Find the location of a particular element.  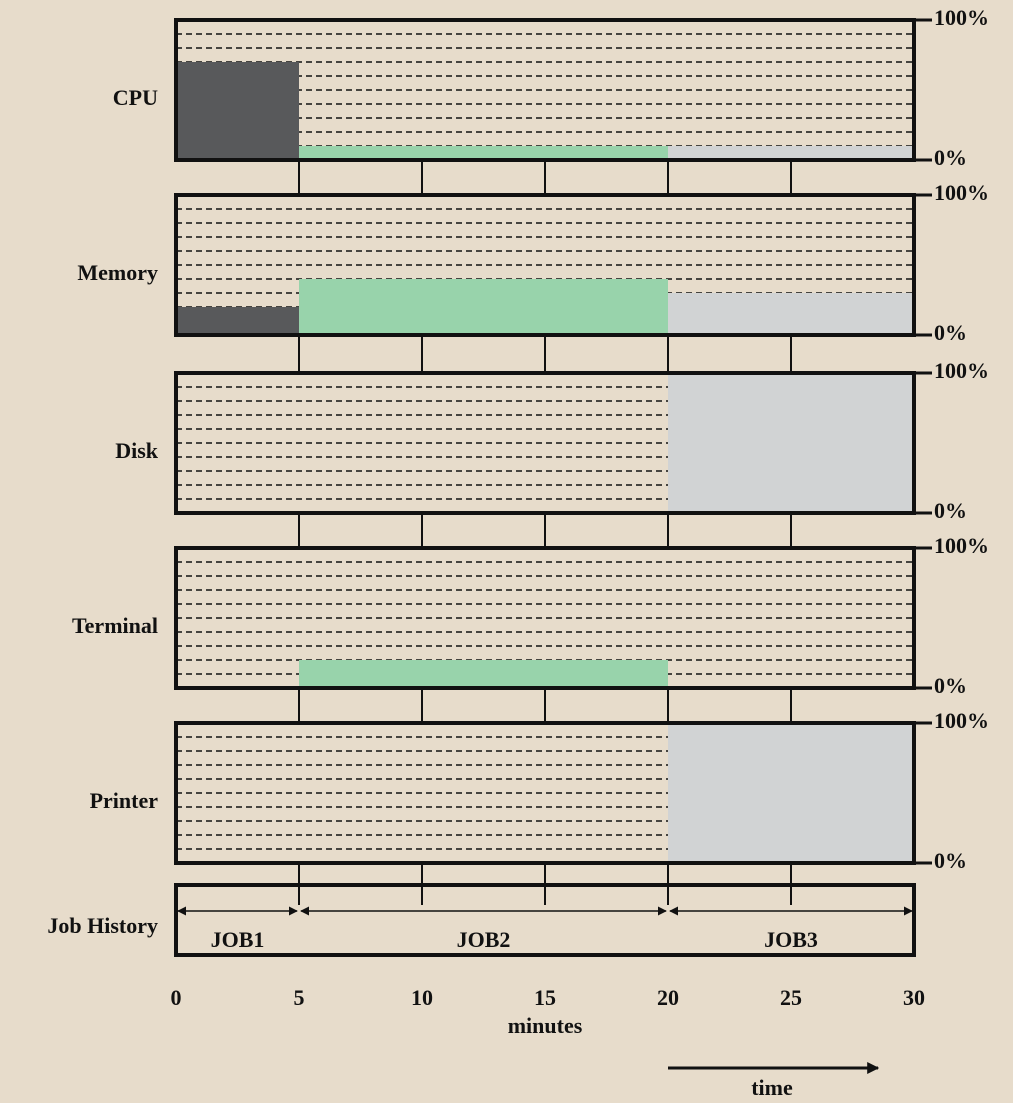

x-tick-label: 0 is located at coordinates (176, 997).